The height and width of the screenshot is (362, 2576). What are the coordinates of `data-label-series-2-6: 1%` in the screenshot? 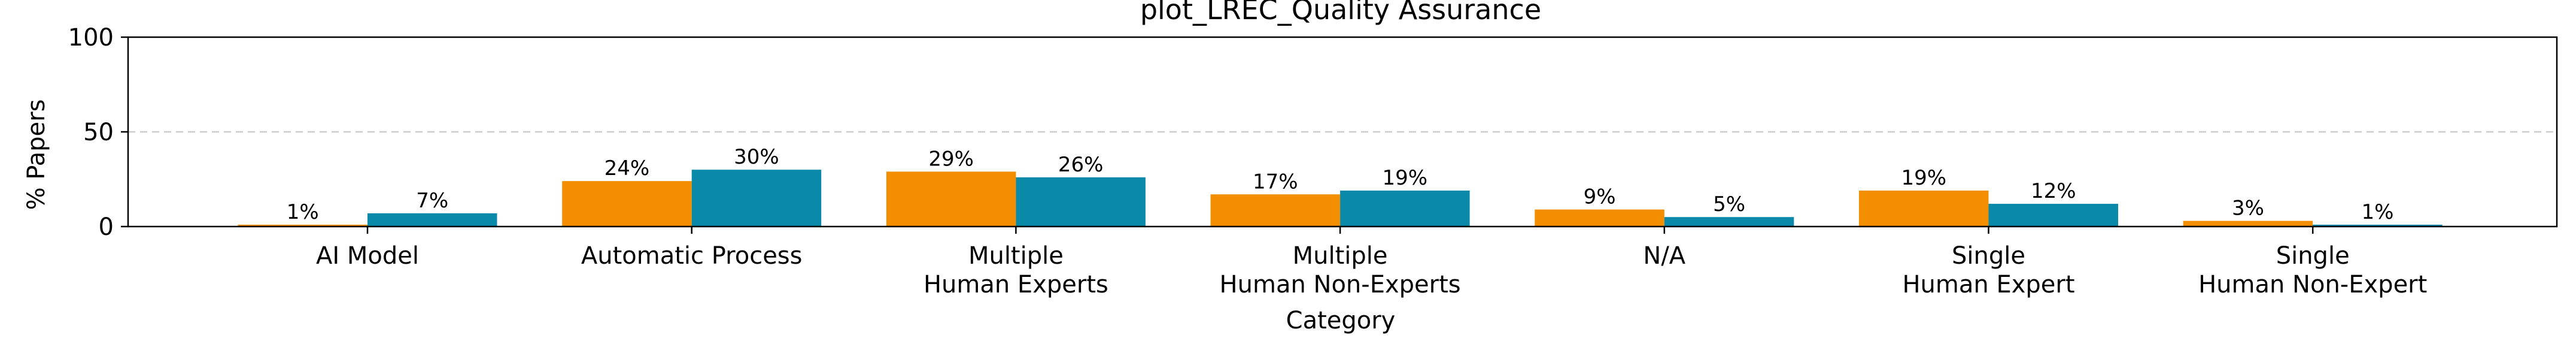 It's located at (2377, 212).